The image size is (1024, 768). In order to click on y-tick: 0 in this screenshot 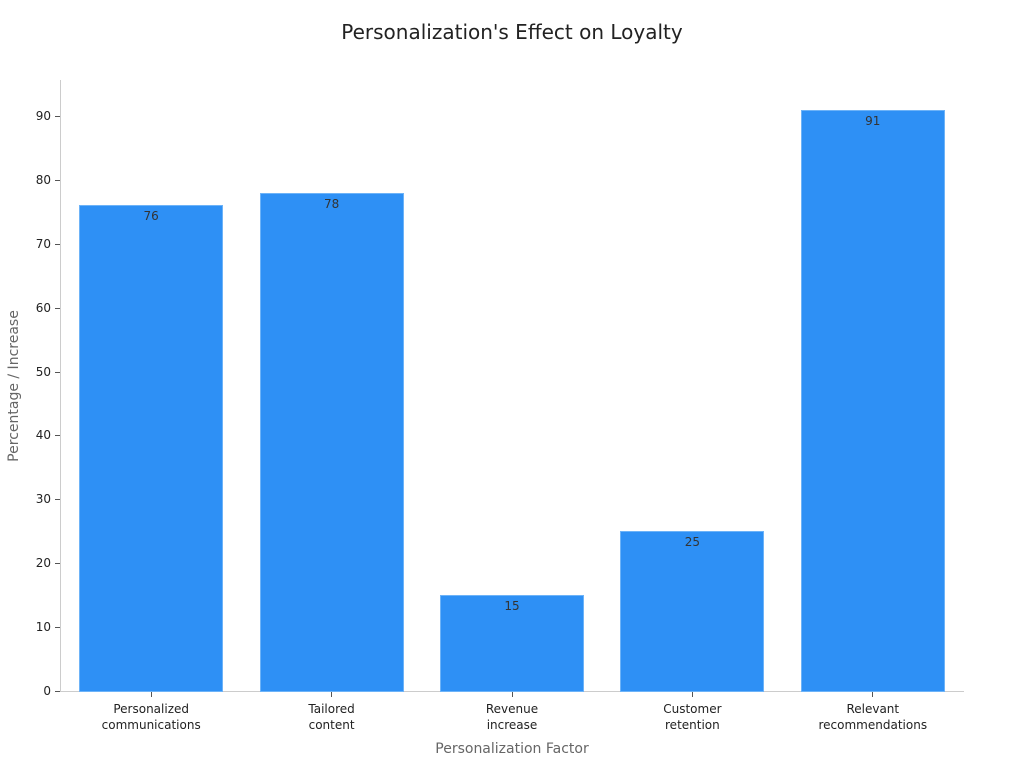, I will do `click(30, 691)`.